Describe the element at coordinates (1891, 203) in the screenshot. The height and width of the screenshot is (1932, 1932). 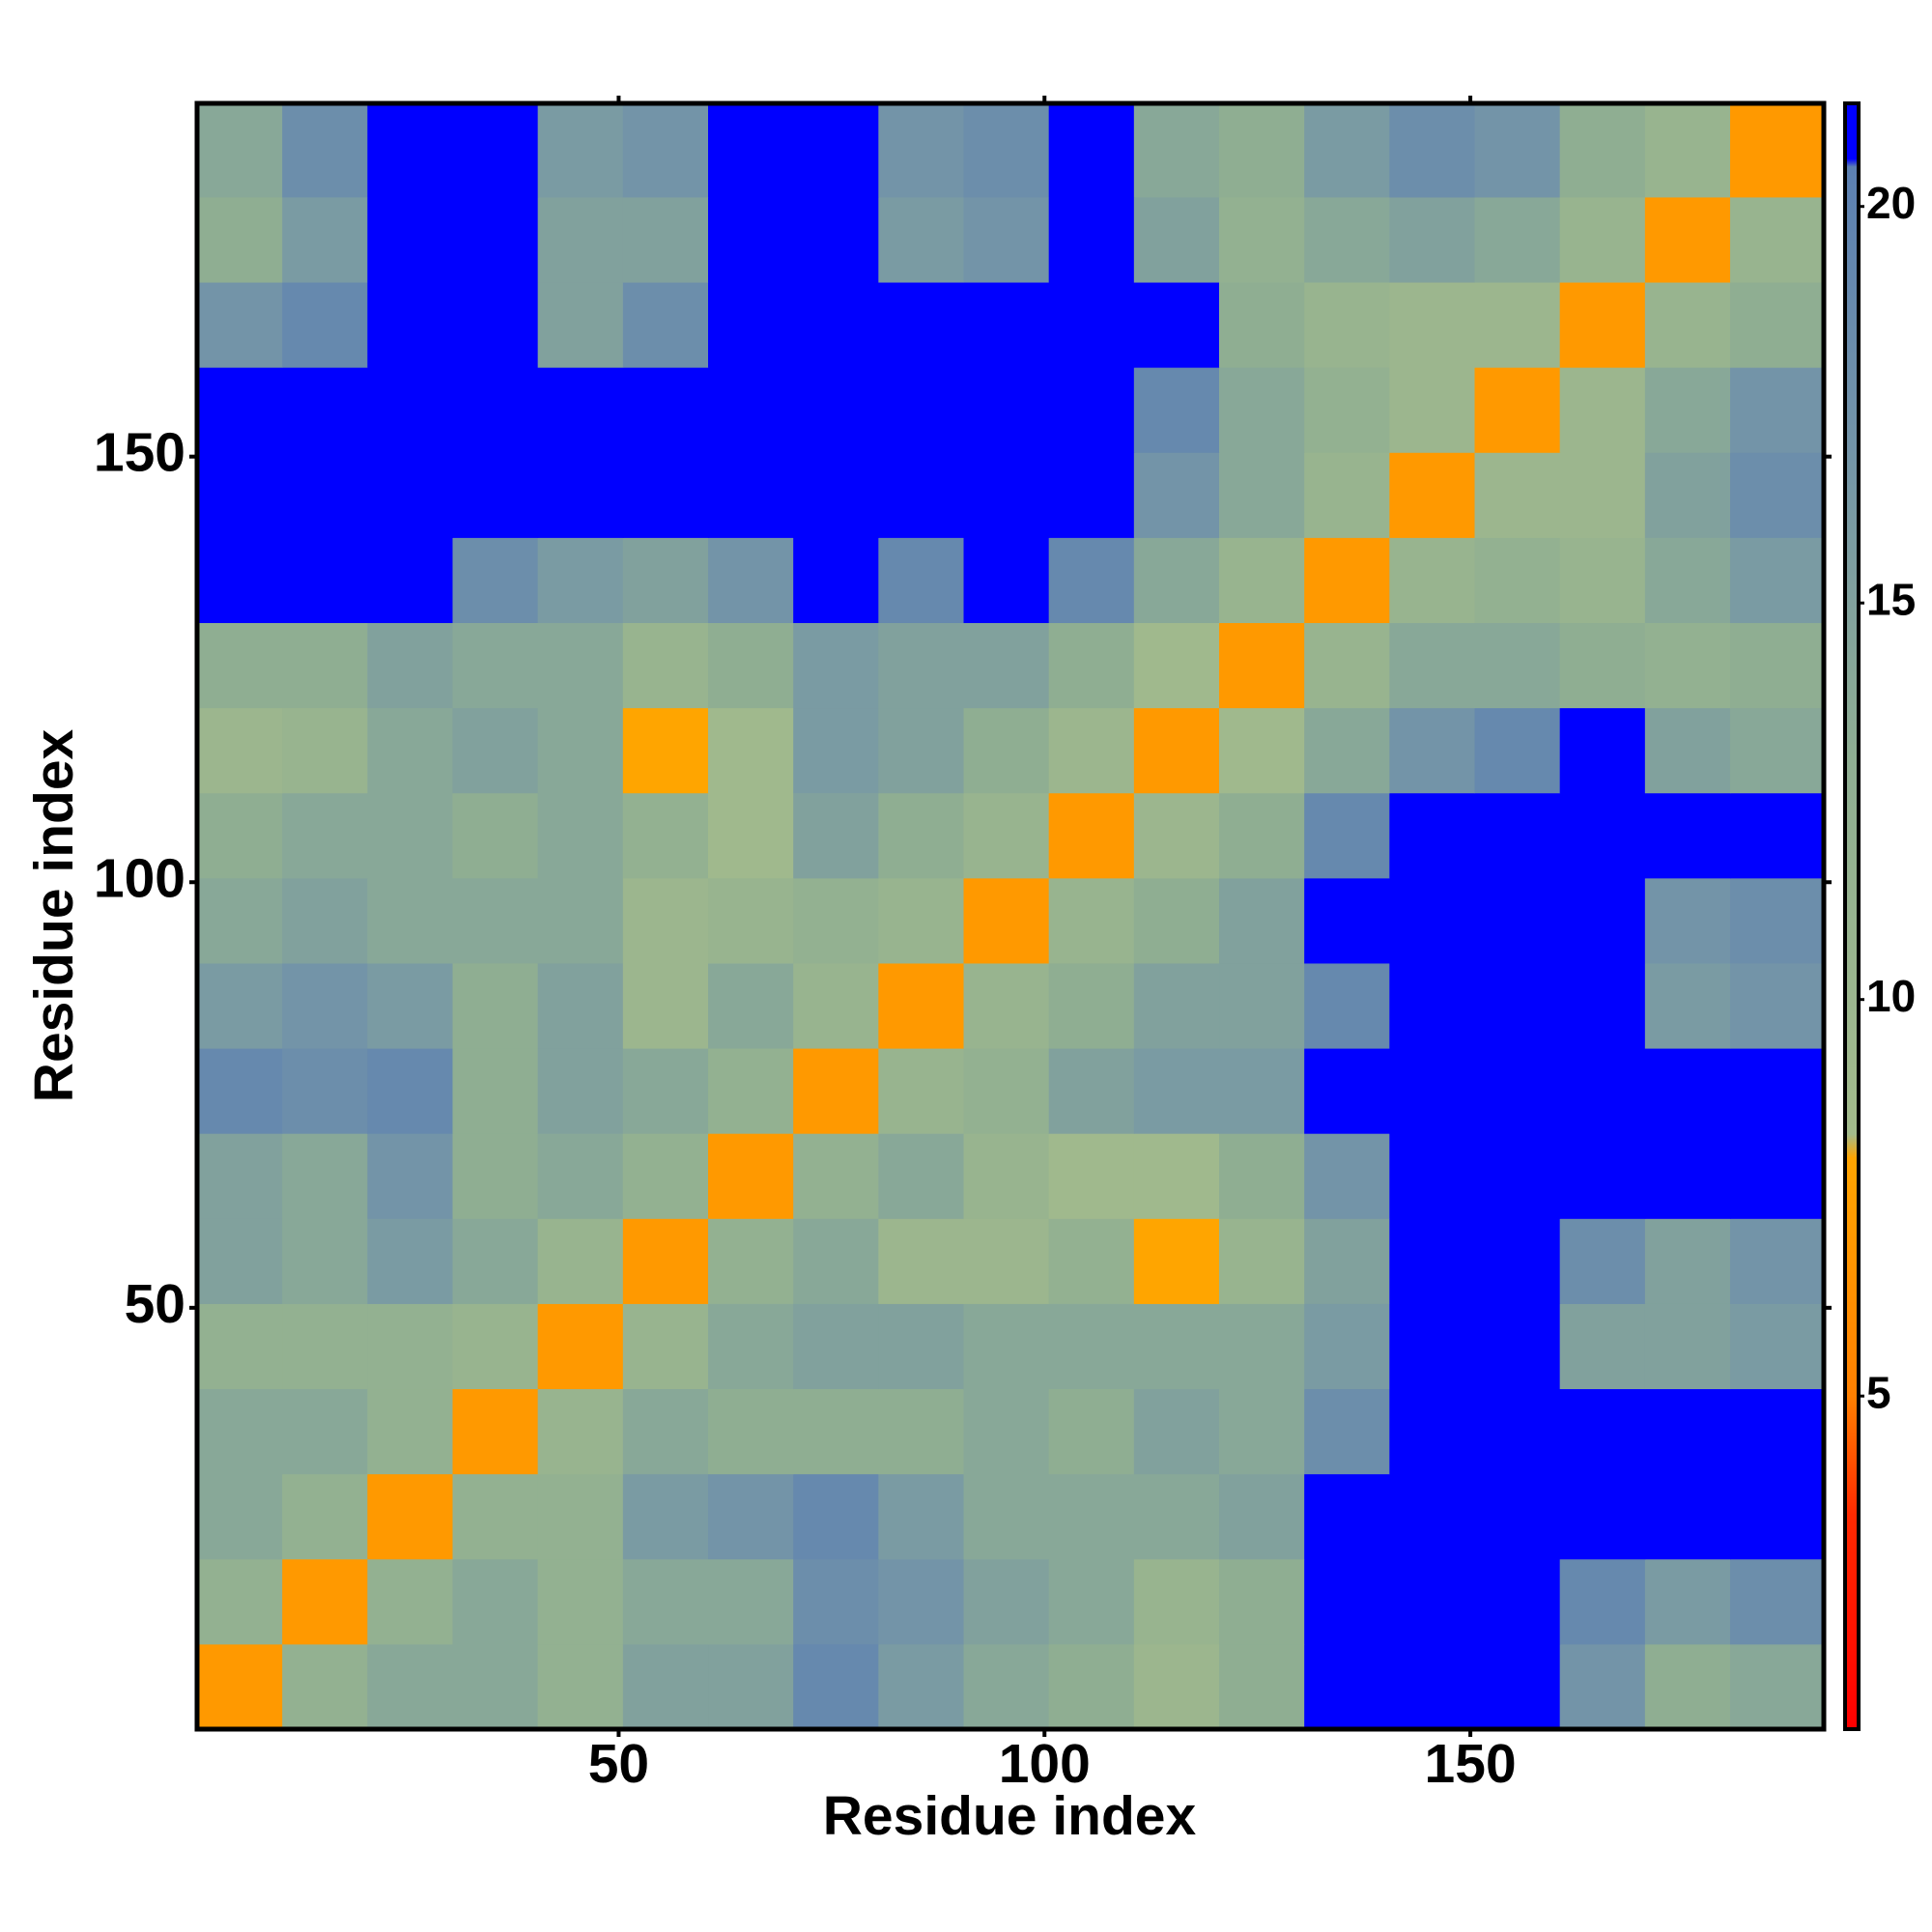
I see `colorbar-tick-label: 20` at that location.